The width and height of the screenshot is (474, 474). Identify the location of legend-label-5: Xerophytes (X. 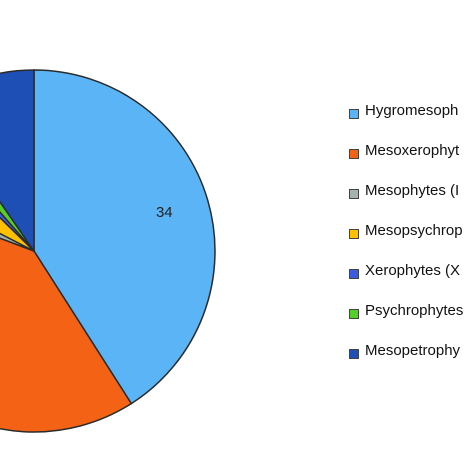
(413, 270).